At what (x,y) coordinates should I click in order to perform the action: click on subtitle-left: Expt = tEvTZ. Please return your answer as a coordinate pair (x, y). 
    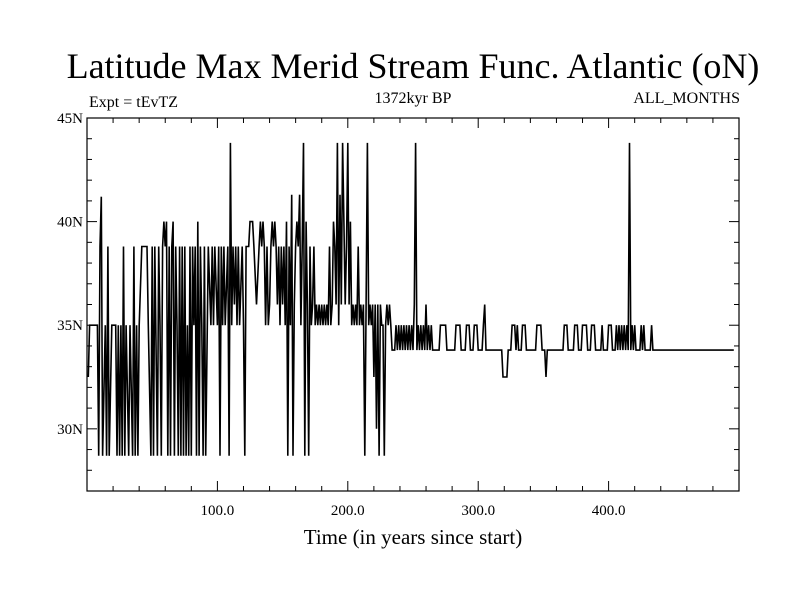
    Looking at the image, I should click on (133, 102).